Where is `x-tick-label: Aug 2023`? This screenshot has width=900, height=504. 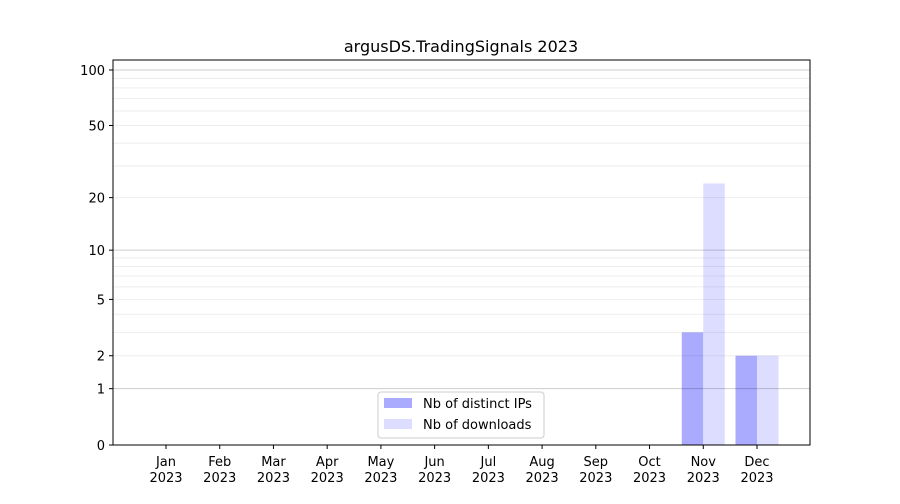
x-tick-label: Aug 2023 is located at coordinates (542, 470).